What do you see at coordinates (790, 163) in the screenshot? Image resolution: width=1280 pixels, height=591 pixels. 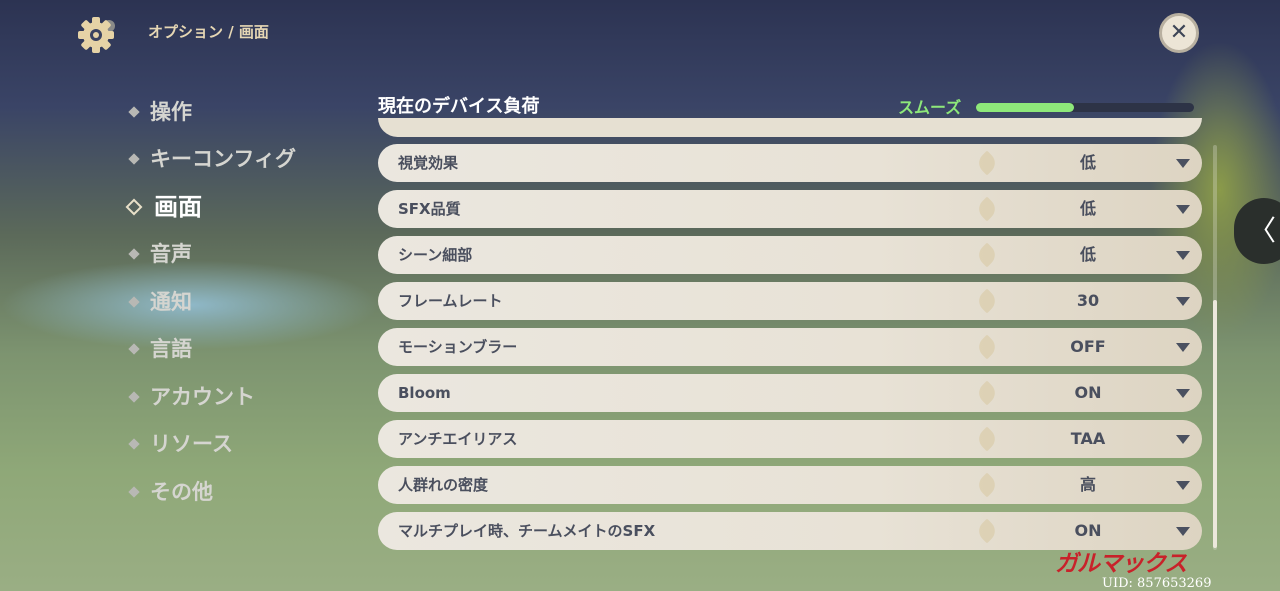 I see `settings-row: 視覚効果 低` at bounding box center [790, 163].